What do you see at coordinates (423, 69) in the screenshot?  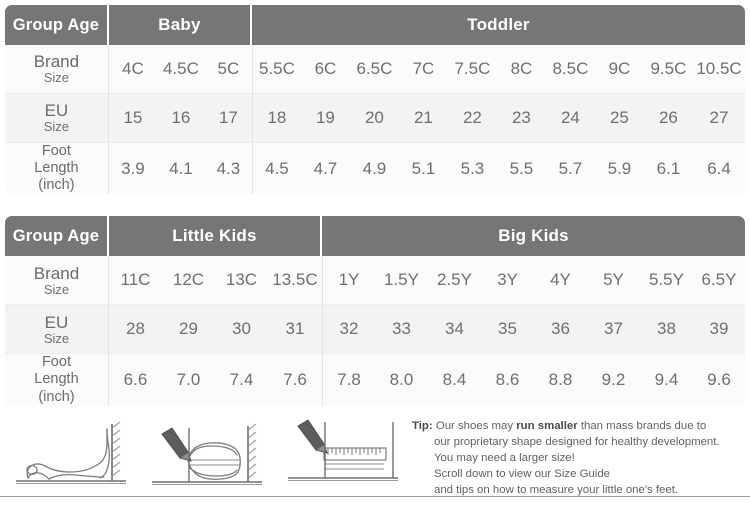 I see `cell-brand-size-6: 7C` at bounding box center [423, 69].